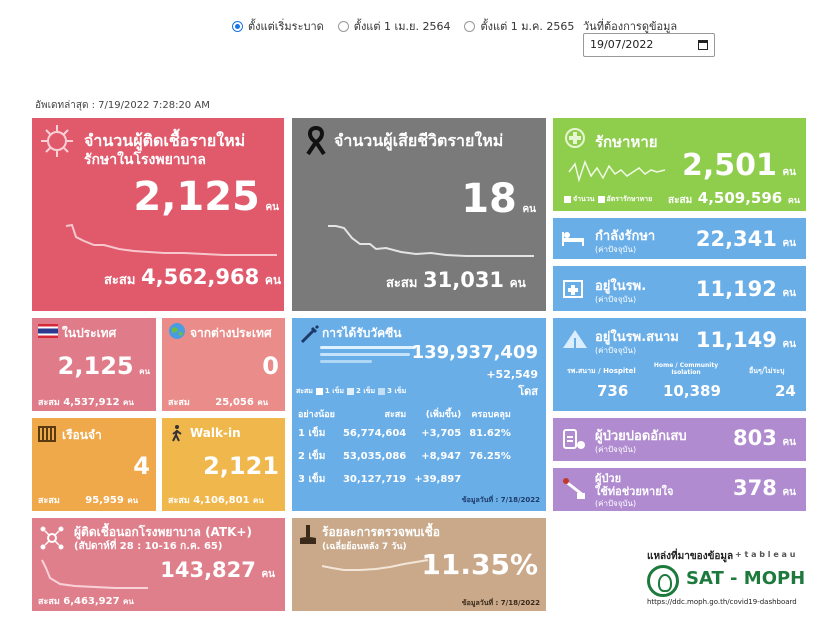  What do you see at coordinates (500, 500) in the screenshot?
I see `vaccine-as-of: ข้อมูลวันที่ : 7/18/2022` at bounding box center [500, 500].